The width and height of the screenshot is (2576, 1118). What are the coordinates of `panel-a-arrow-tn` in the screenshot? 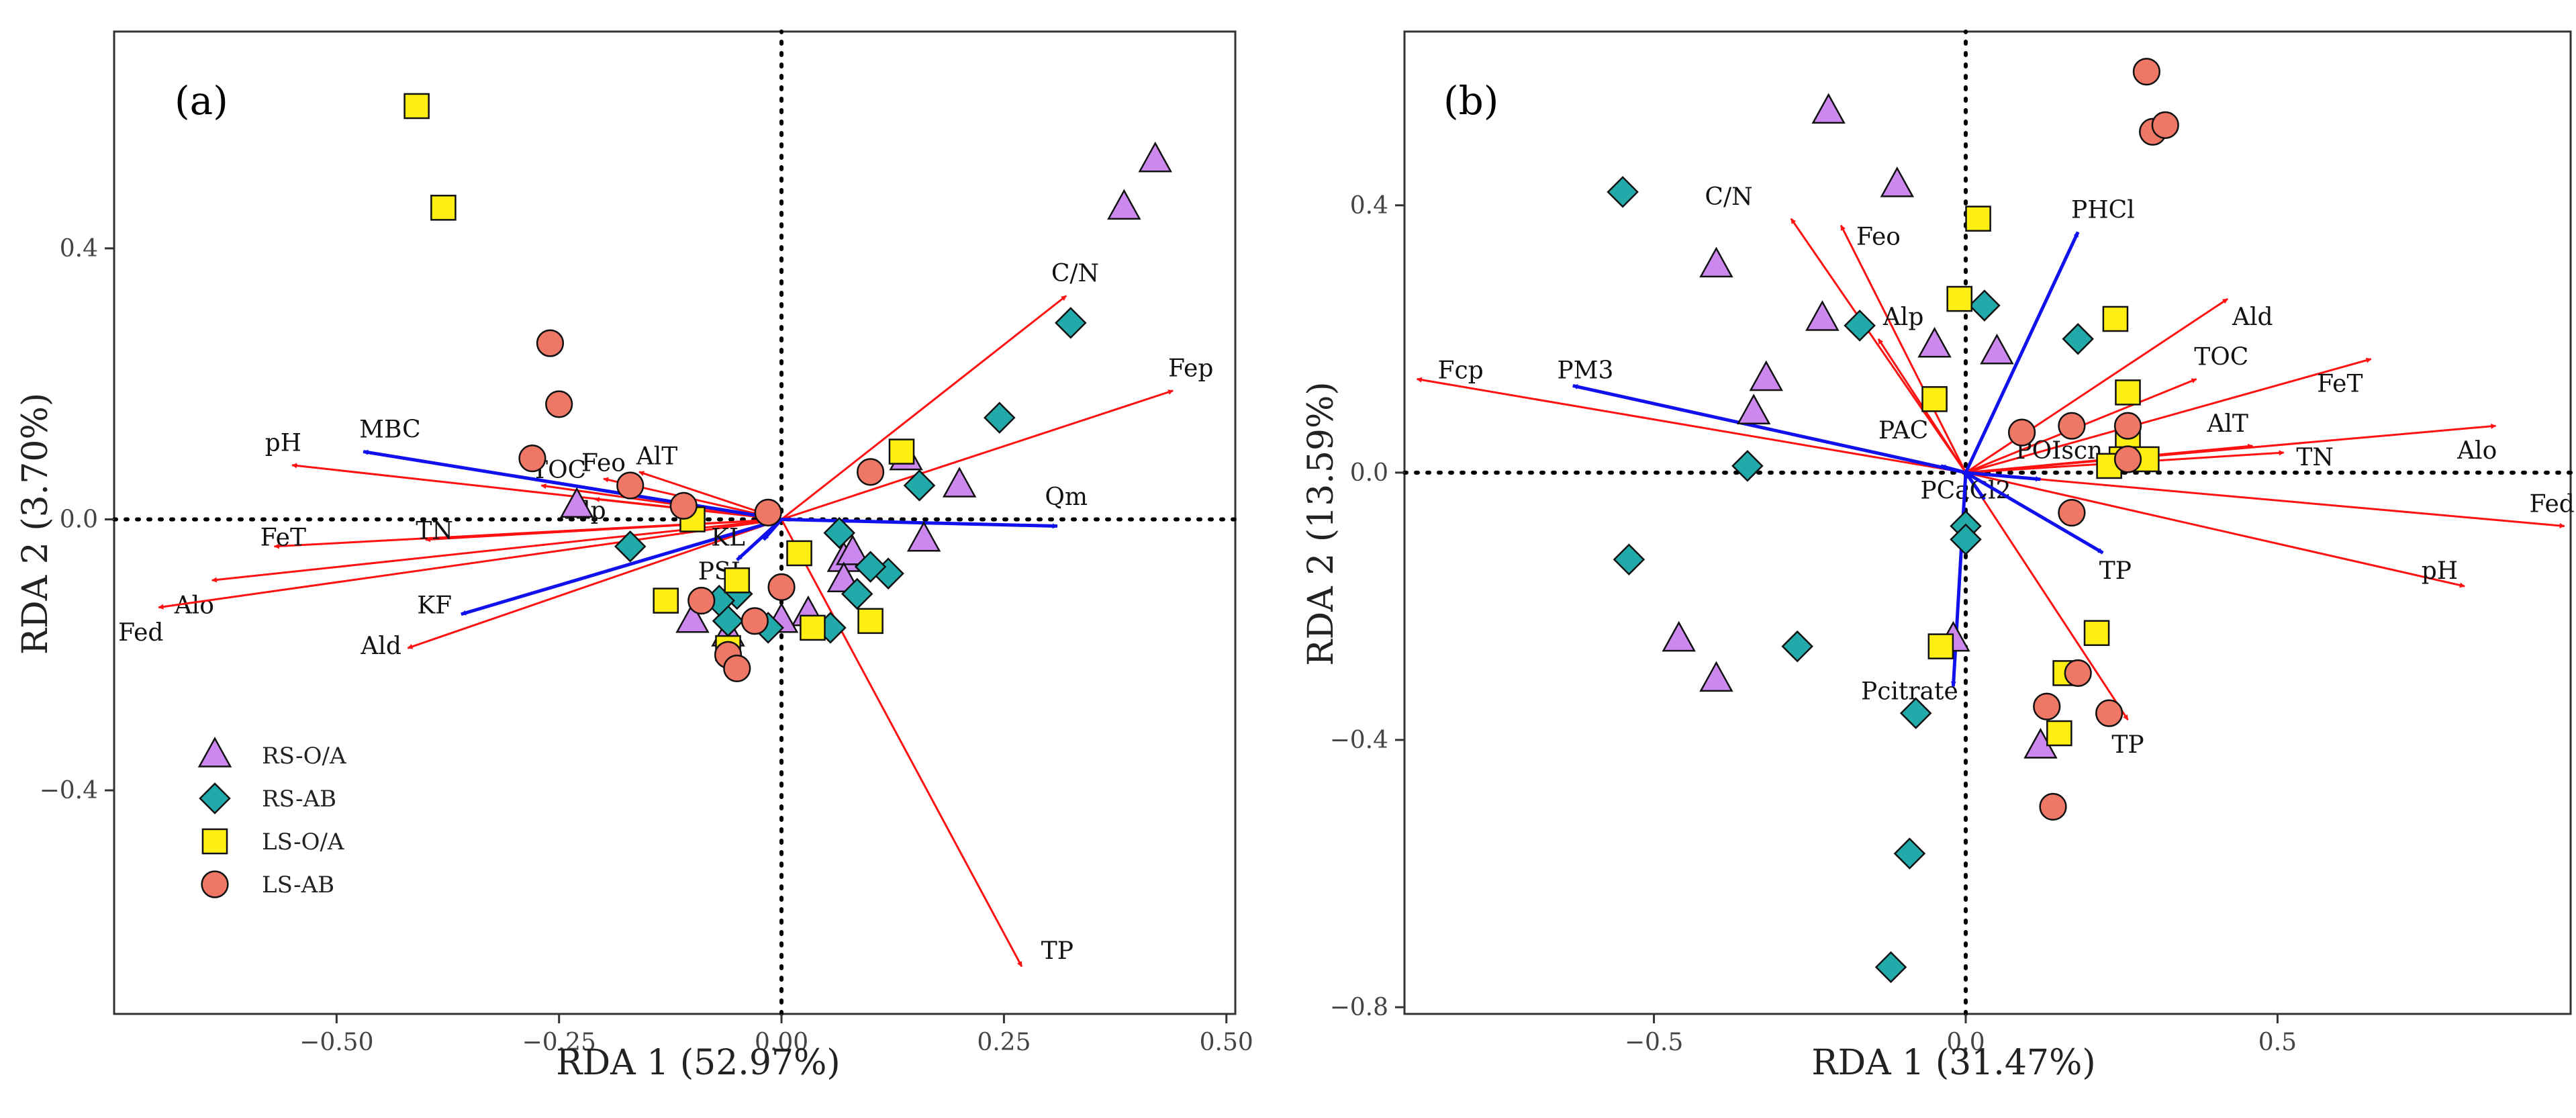 It's located at (603, 530).